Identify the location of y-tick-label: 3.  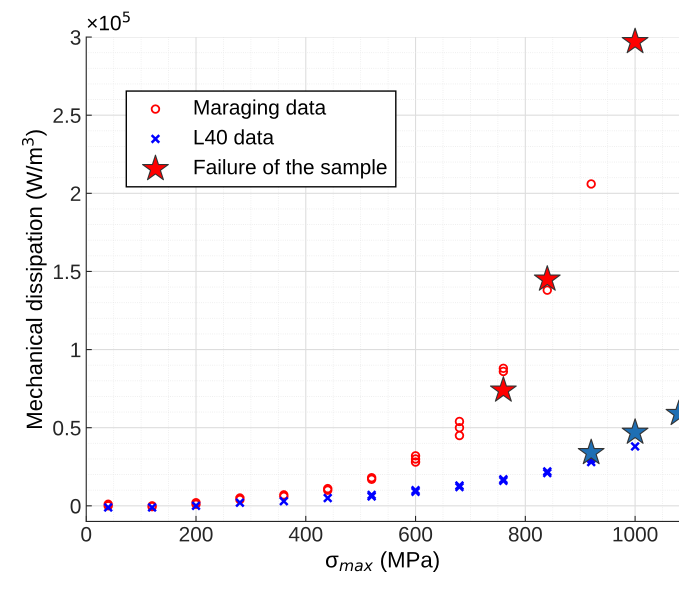
(75, 37).